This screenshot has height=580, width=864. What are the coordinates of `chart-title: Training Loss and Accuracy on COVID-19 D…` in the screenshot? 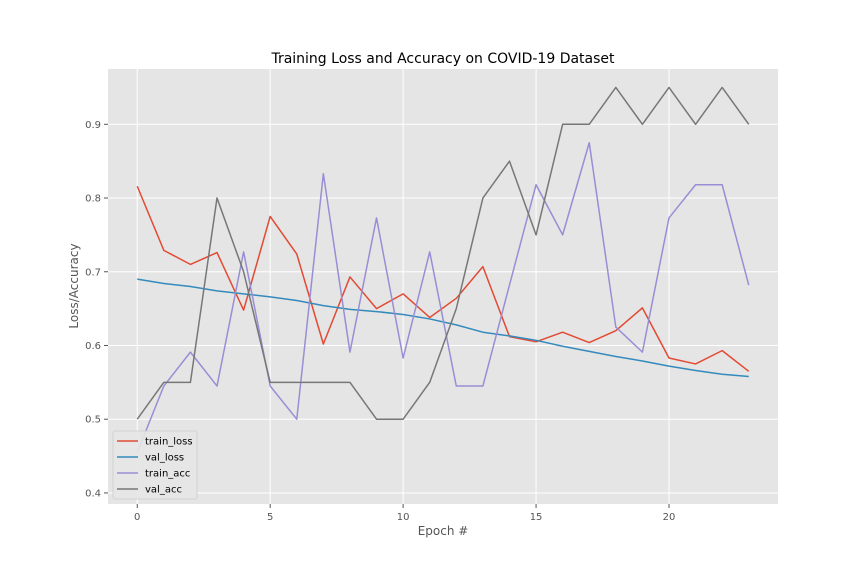 It's located at (442, 59).